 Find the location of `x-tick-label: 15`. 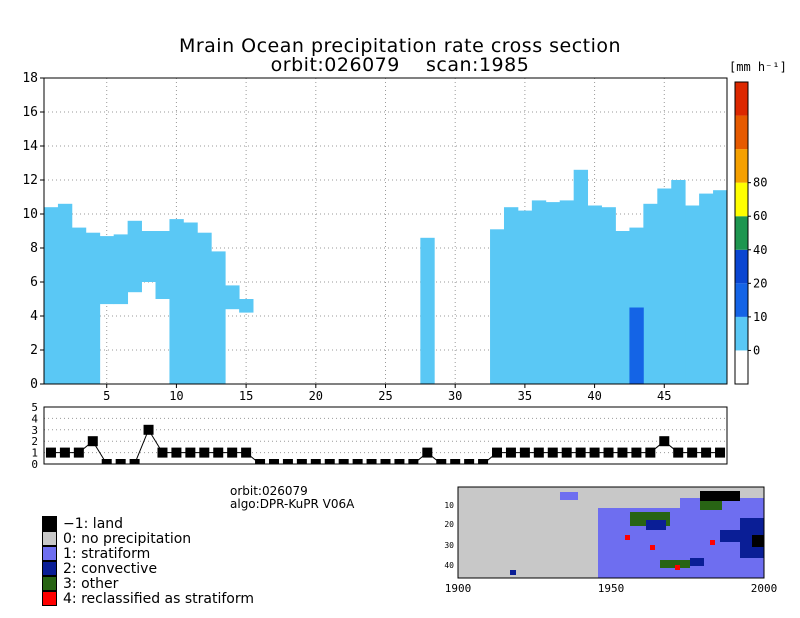

x-tick-label: 15 is located at coordinates (246, 396).